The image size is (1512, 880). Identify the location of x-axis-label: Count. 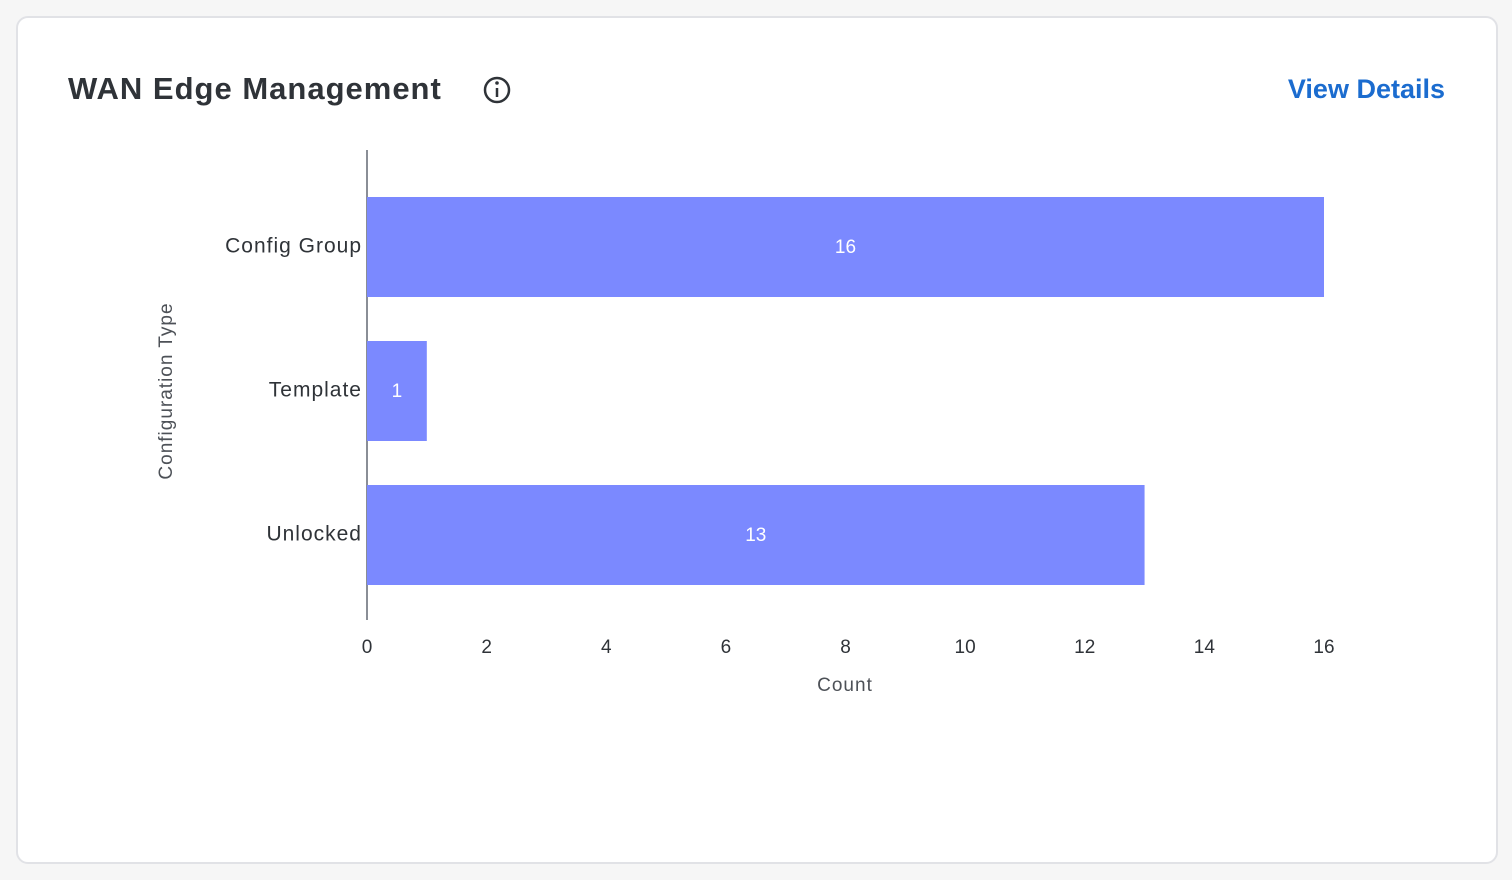
(845, 685).